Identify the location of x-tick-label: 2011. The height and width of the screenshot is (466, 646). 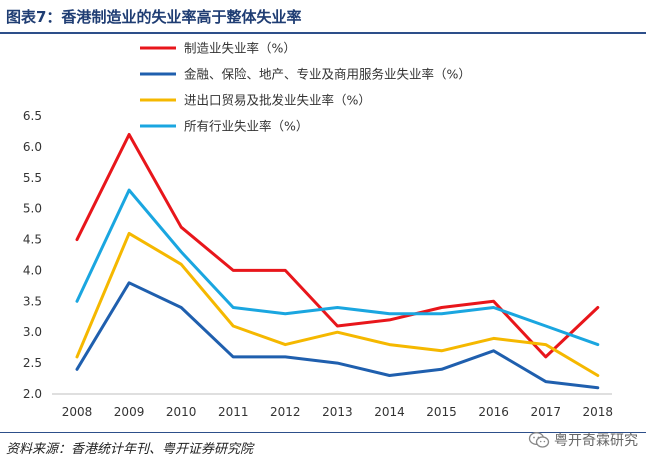
(233, 412).